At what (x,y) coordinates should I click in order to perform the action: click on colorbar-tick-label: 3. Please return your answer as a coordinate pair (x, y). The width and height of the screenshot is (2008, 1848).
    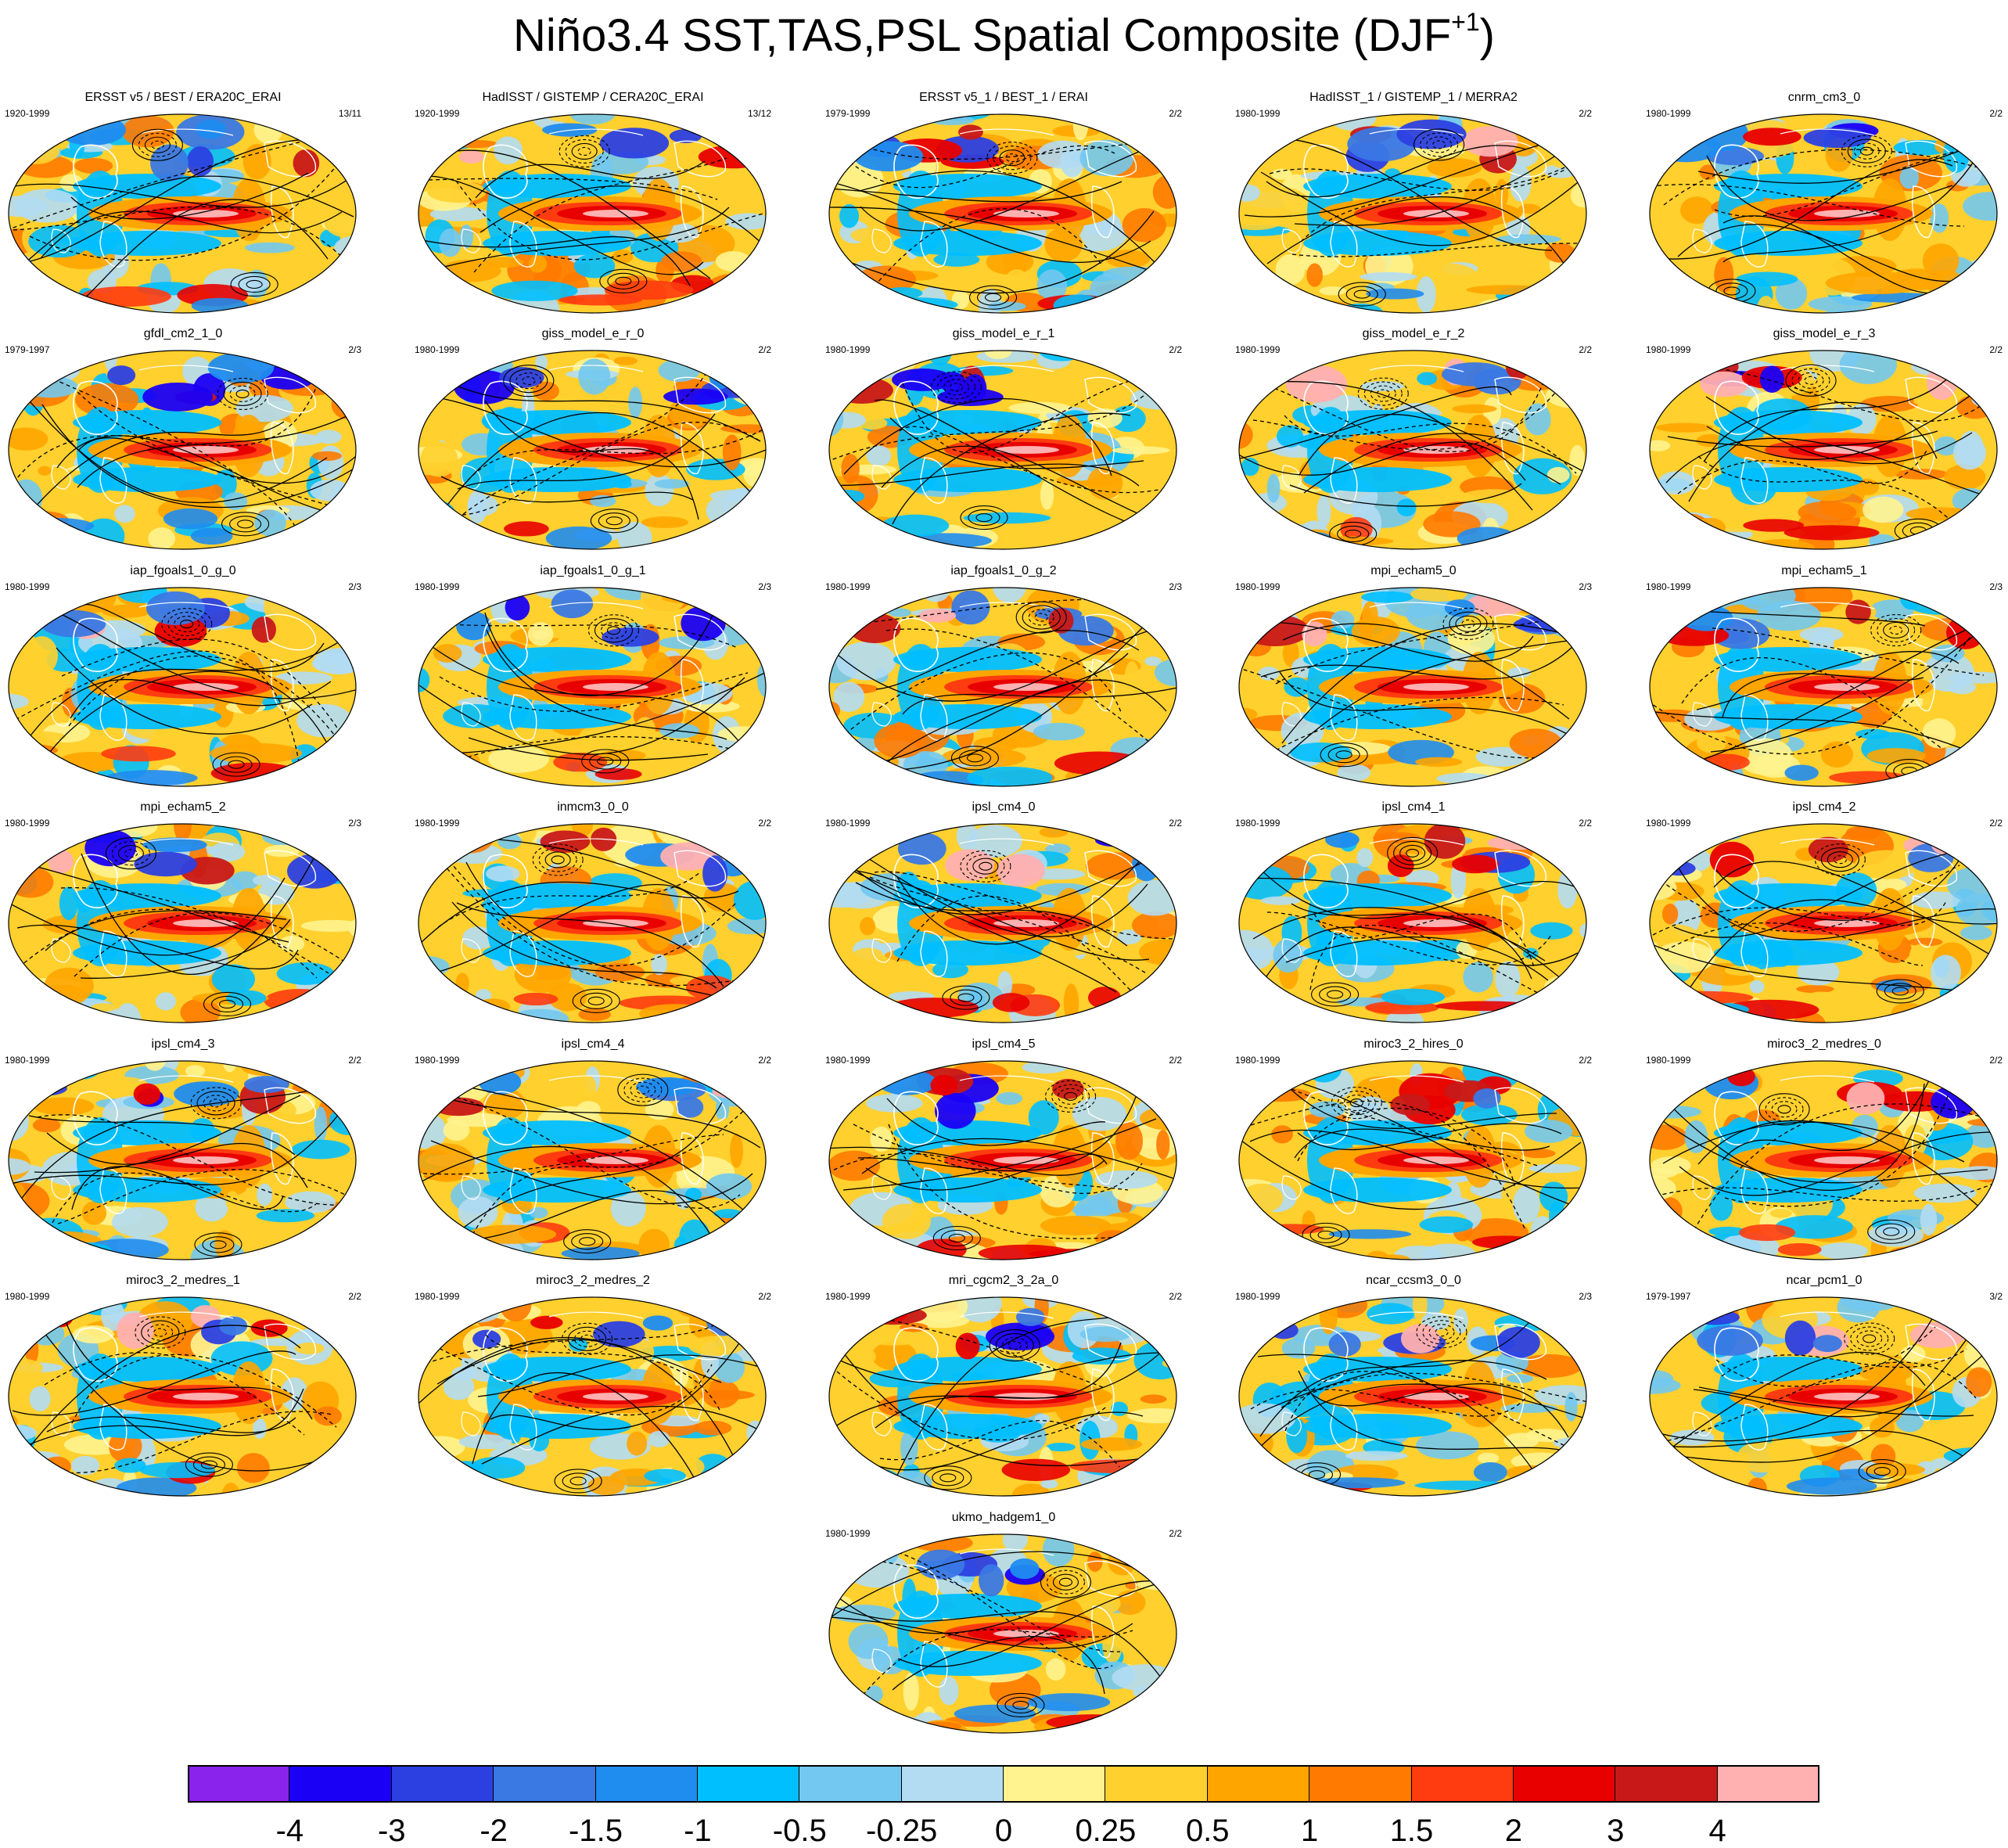
    Looking at the image, I should click on (1616, 1831).